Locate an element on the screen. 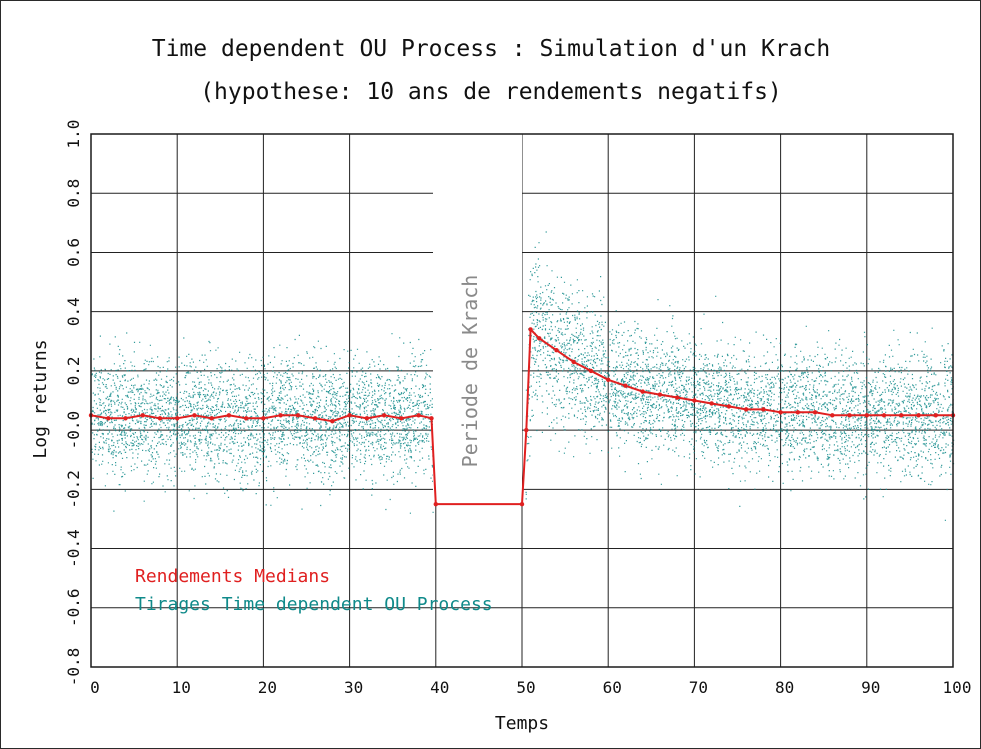 This screenshot has height=749, width=981. x-tick-label: 80 is located at coordinates (784, 687).